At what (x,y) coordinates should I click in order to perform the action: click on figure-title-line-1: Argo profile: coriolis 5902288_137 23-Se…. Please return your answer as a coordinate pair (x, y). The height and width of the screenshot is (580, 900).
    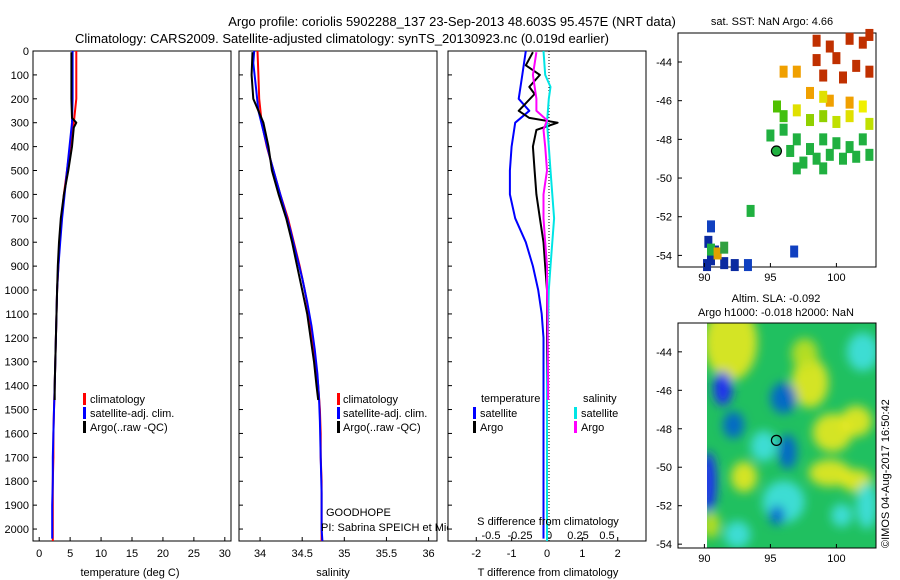
    Looking at the image, I should click on (452, 21).